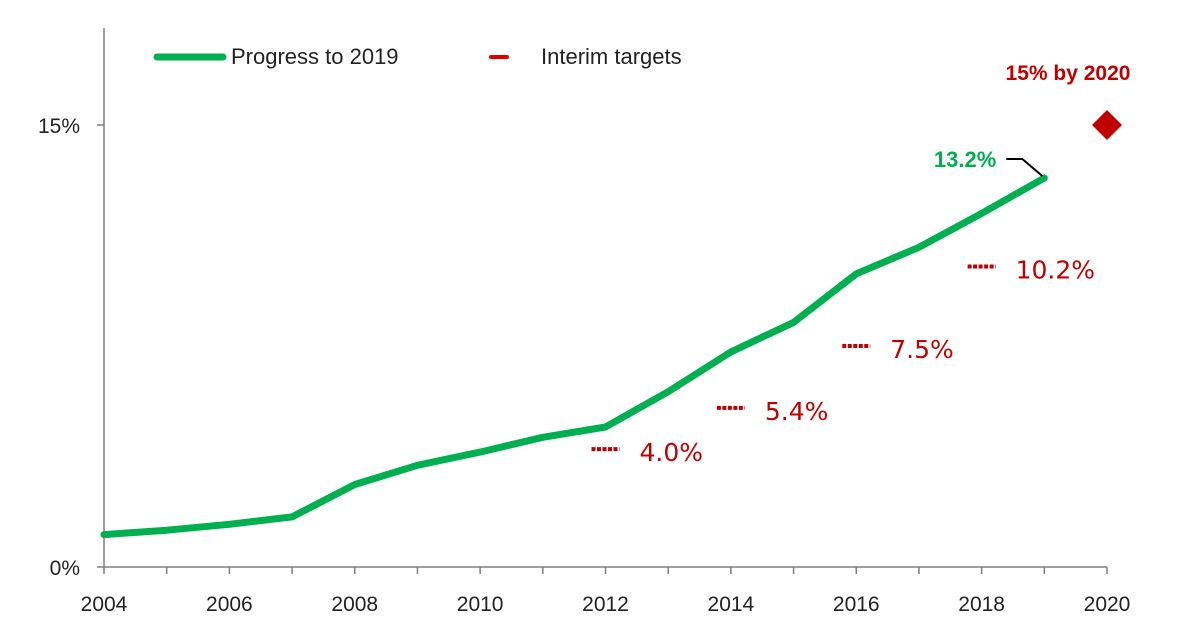  What do you see at coordinates (59, 126) in the screenshot?
I see `y-tick-label: 15%` at bounding box center [59, 126].